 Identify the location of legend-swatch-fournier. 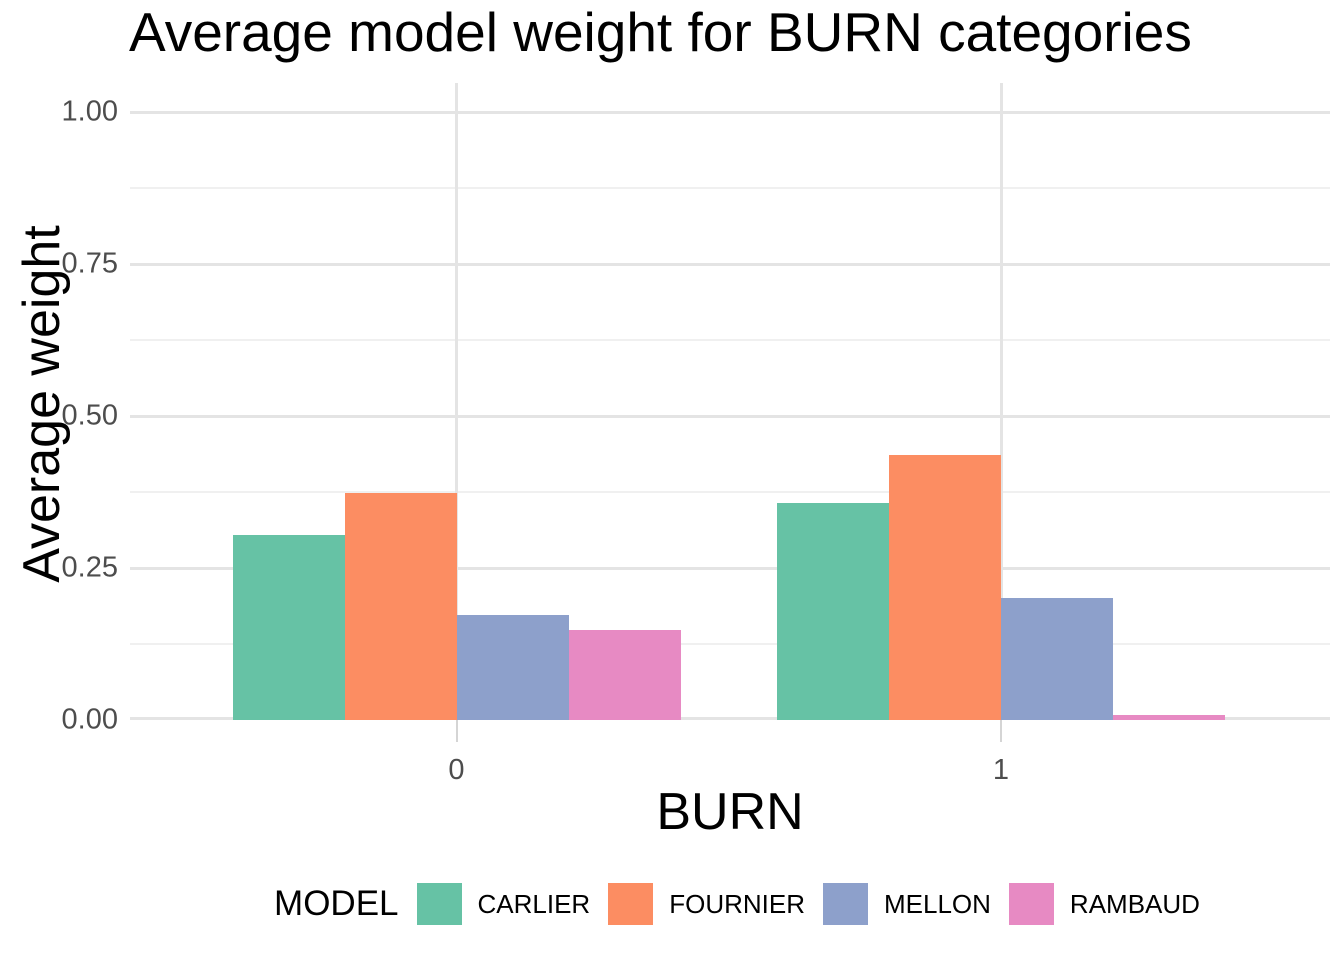
(631, 904).